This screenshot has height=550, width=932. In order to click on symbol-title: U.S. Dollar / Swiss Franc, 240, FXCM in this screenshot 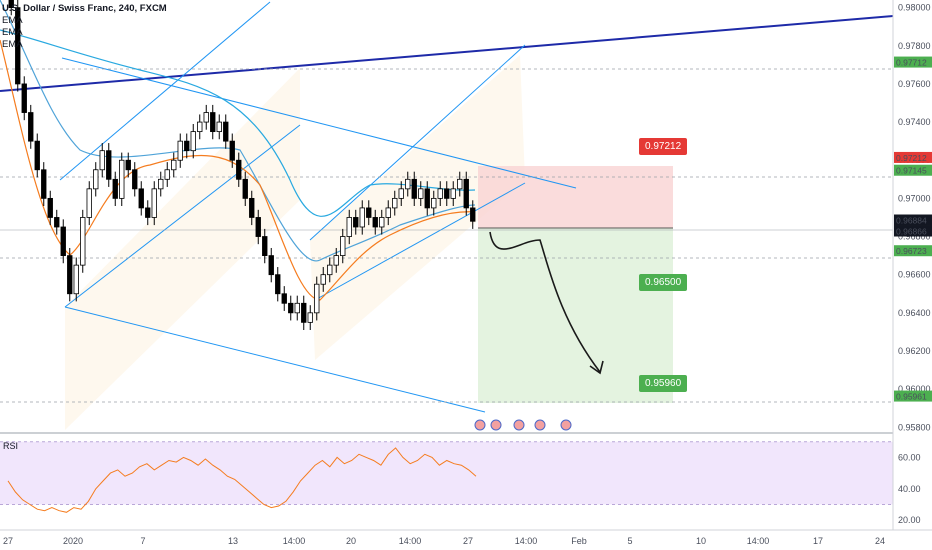, I will do `click(84, 8)`.